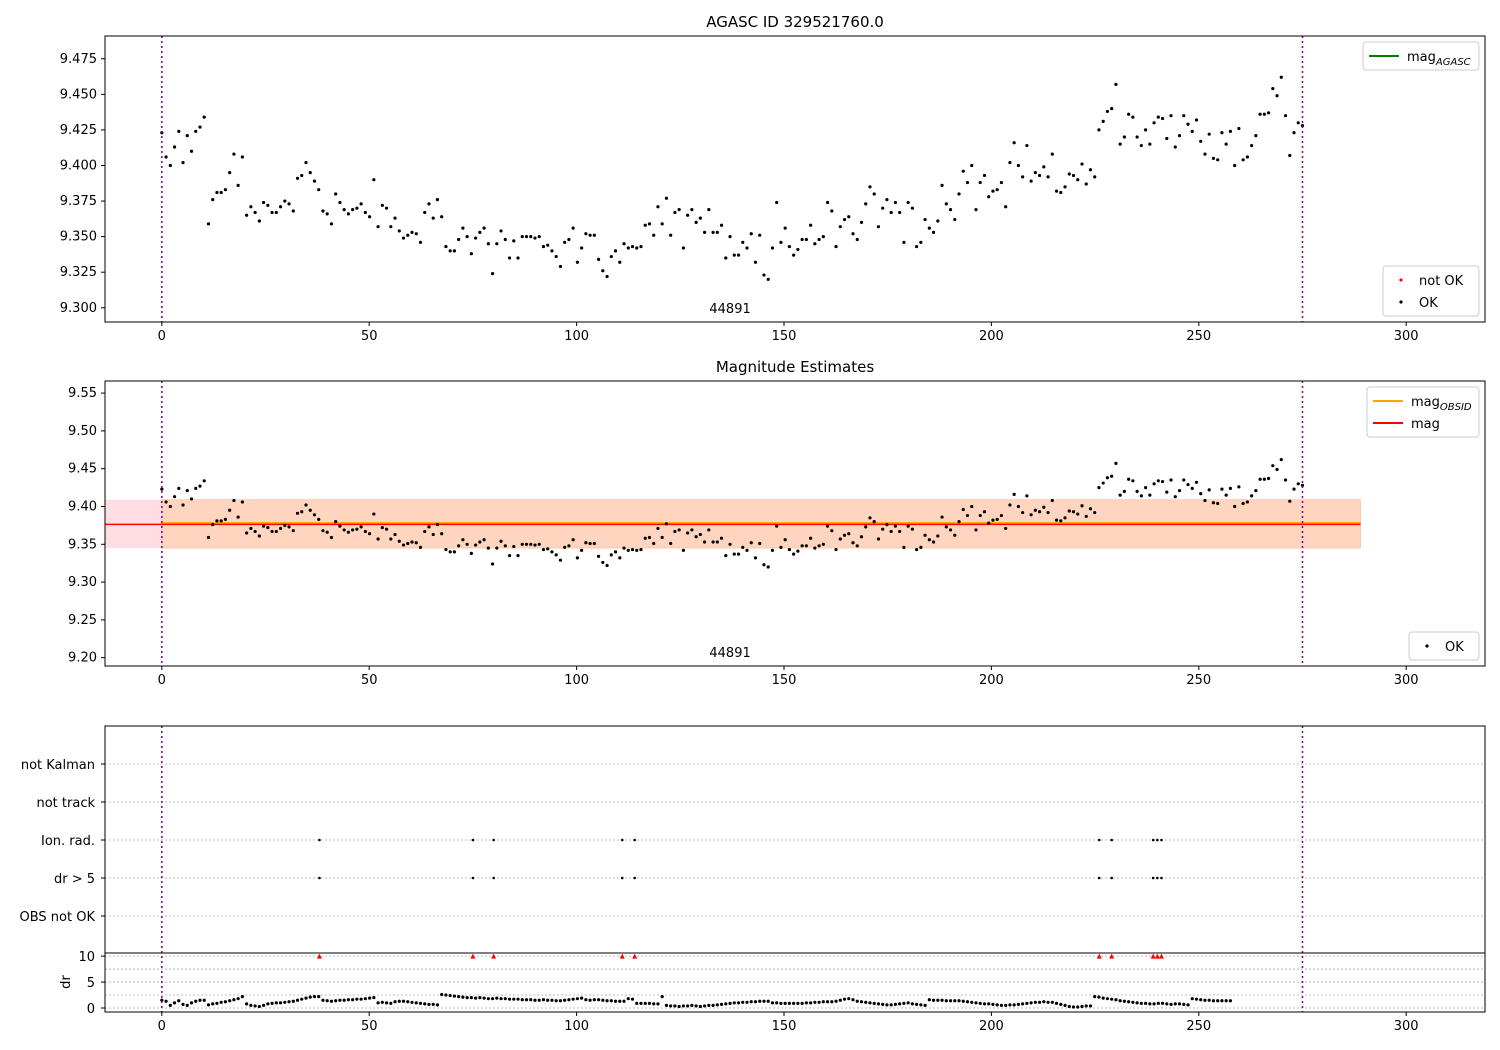 This screenshot has height=1050, width=1500. I want to click on dr-clipped-marker, so click(319, 956).